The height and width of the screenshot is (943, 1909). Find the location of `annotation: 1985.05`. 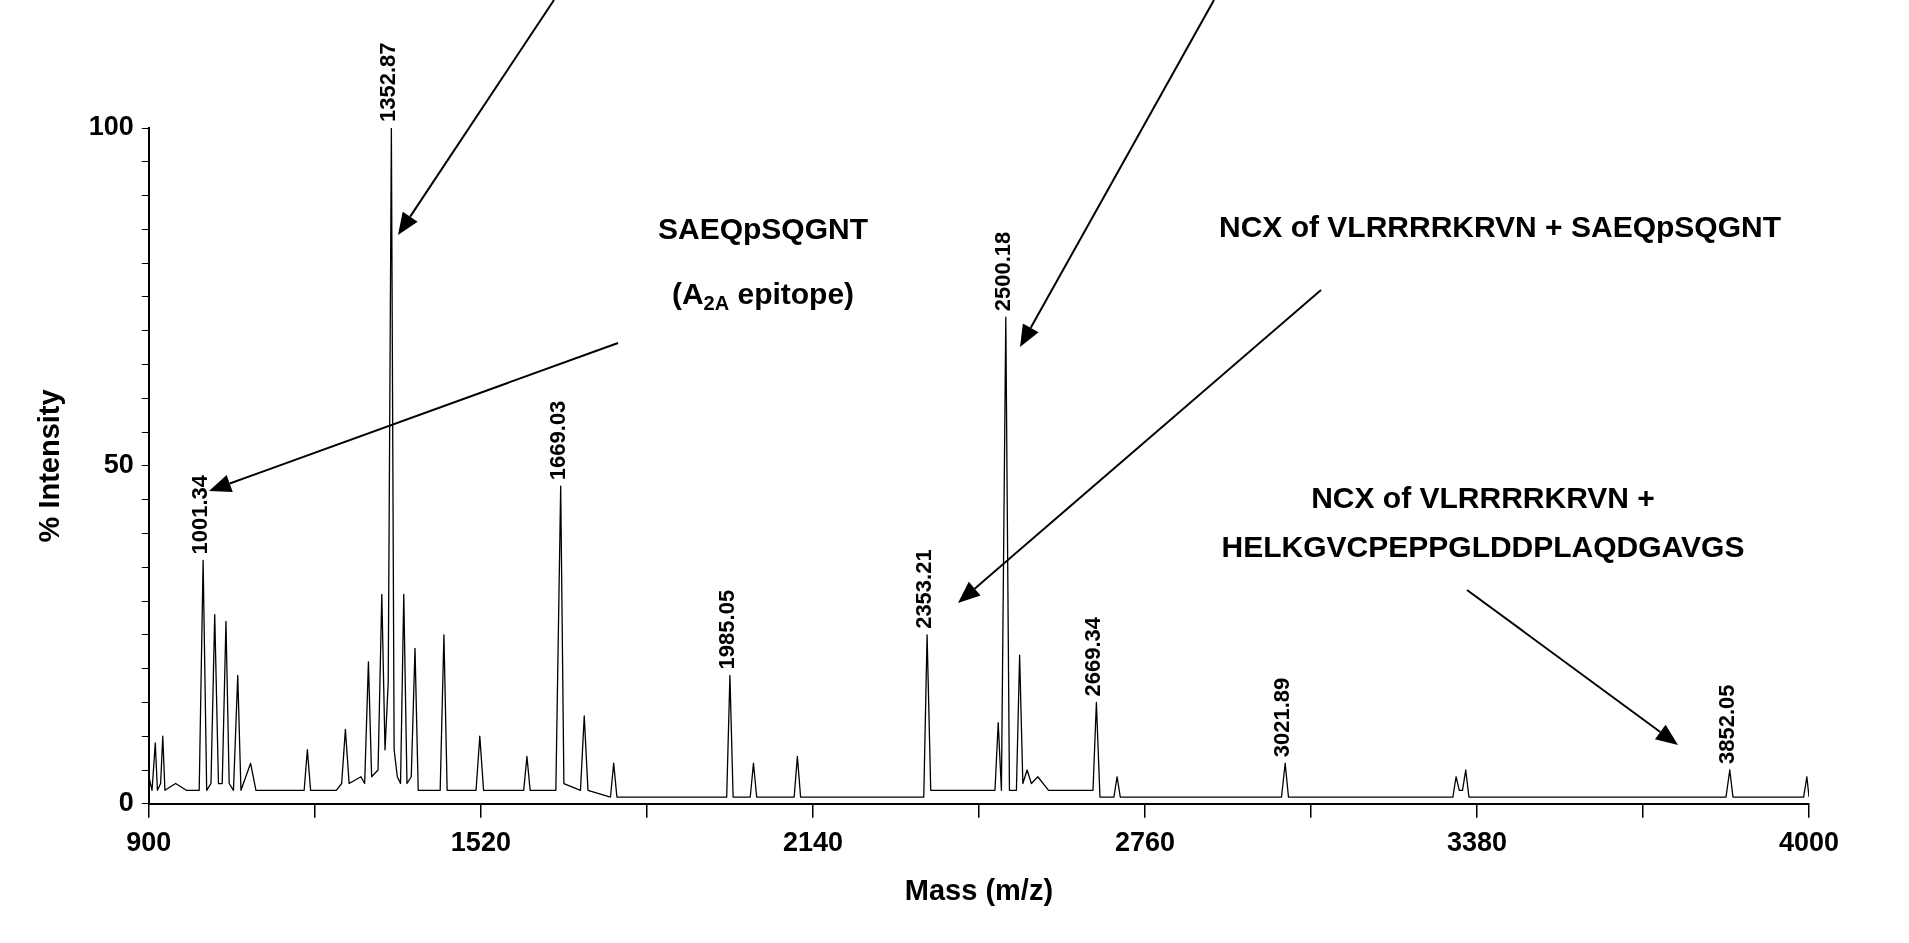

annotation: 1985.05 is located at coordinates (726, 629).